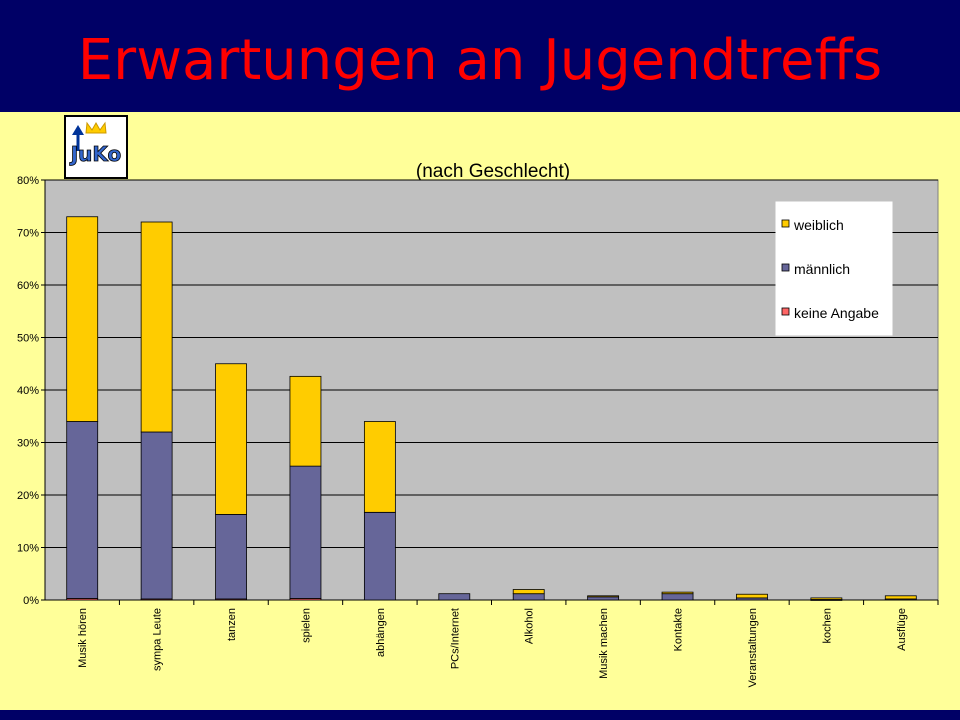 Image resolution: width=960 pixels, height=720 pixels. What do you see at coordinates (232, 624) in the screenshot?
I see `x-tick-label: tanzen` at bounding box center [232, 624].